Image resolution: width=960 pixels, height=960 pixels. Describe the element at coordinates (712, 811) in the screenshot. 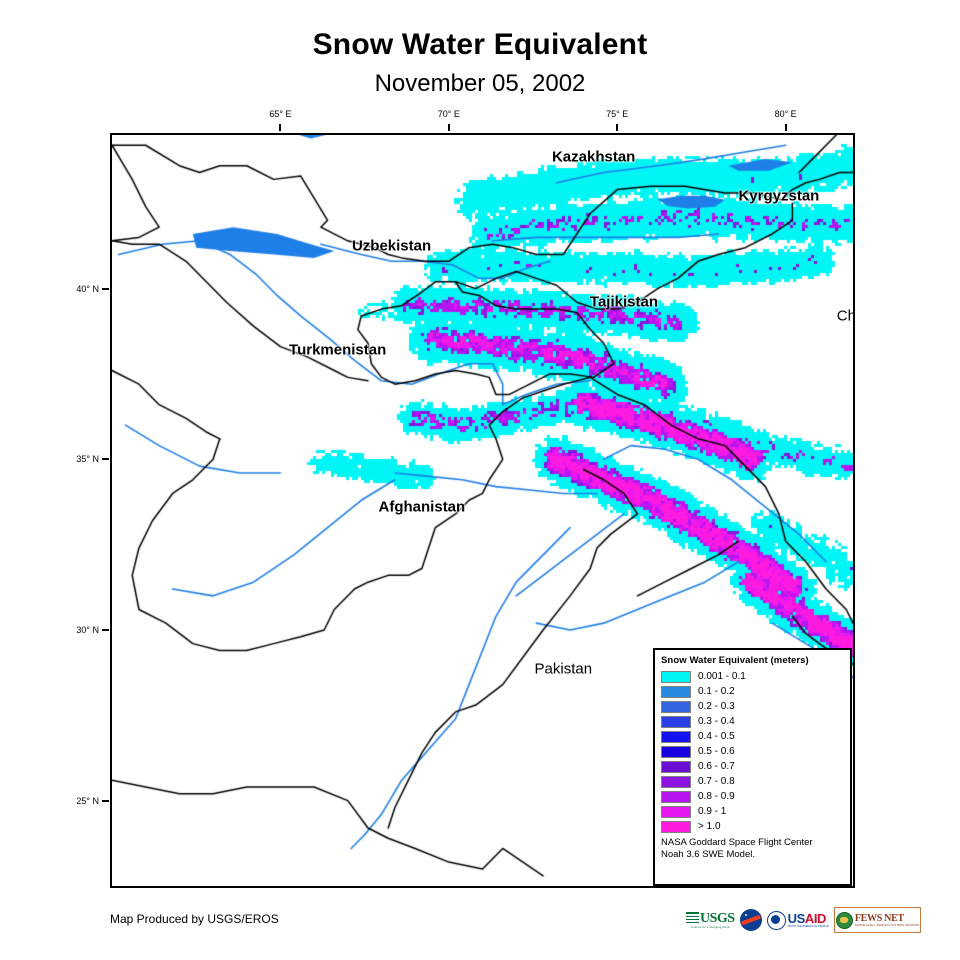

I see `legend-label-9: 0.9 - 1` at that location.